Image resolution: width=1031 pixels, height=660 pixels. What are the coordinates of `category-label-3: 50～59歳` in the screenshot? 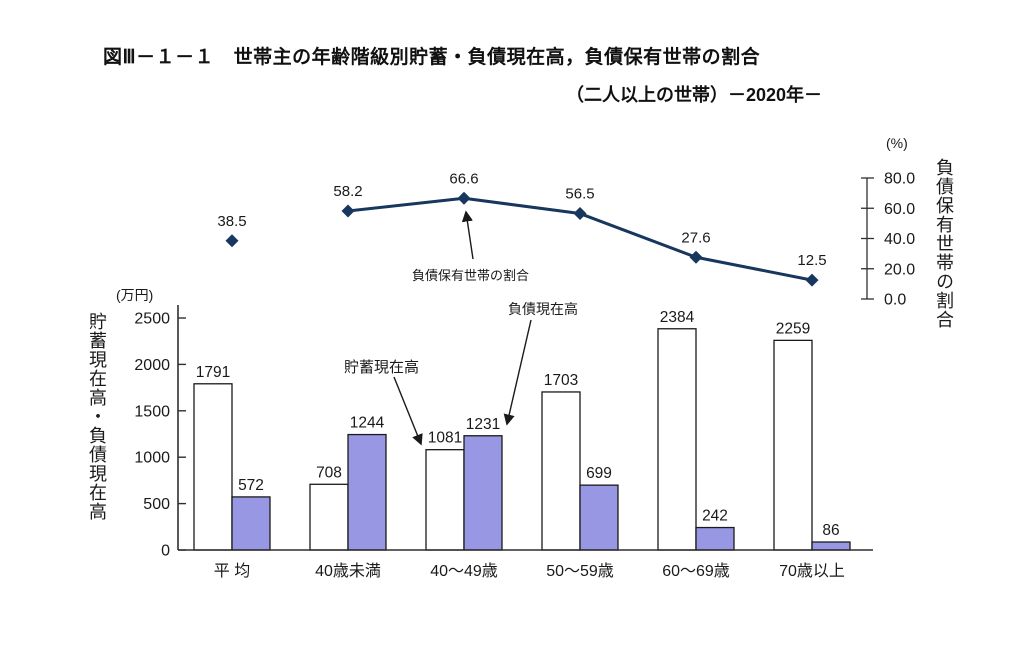 It's located at (580, 571).